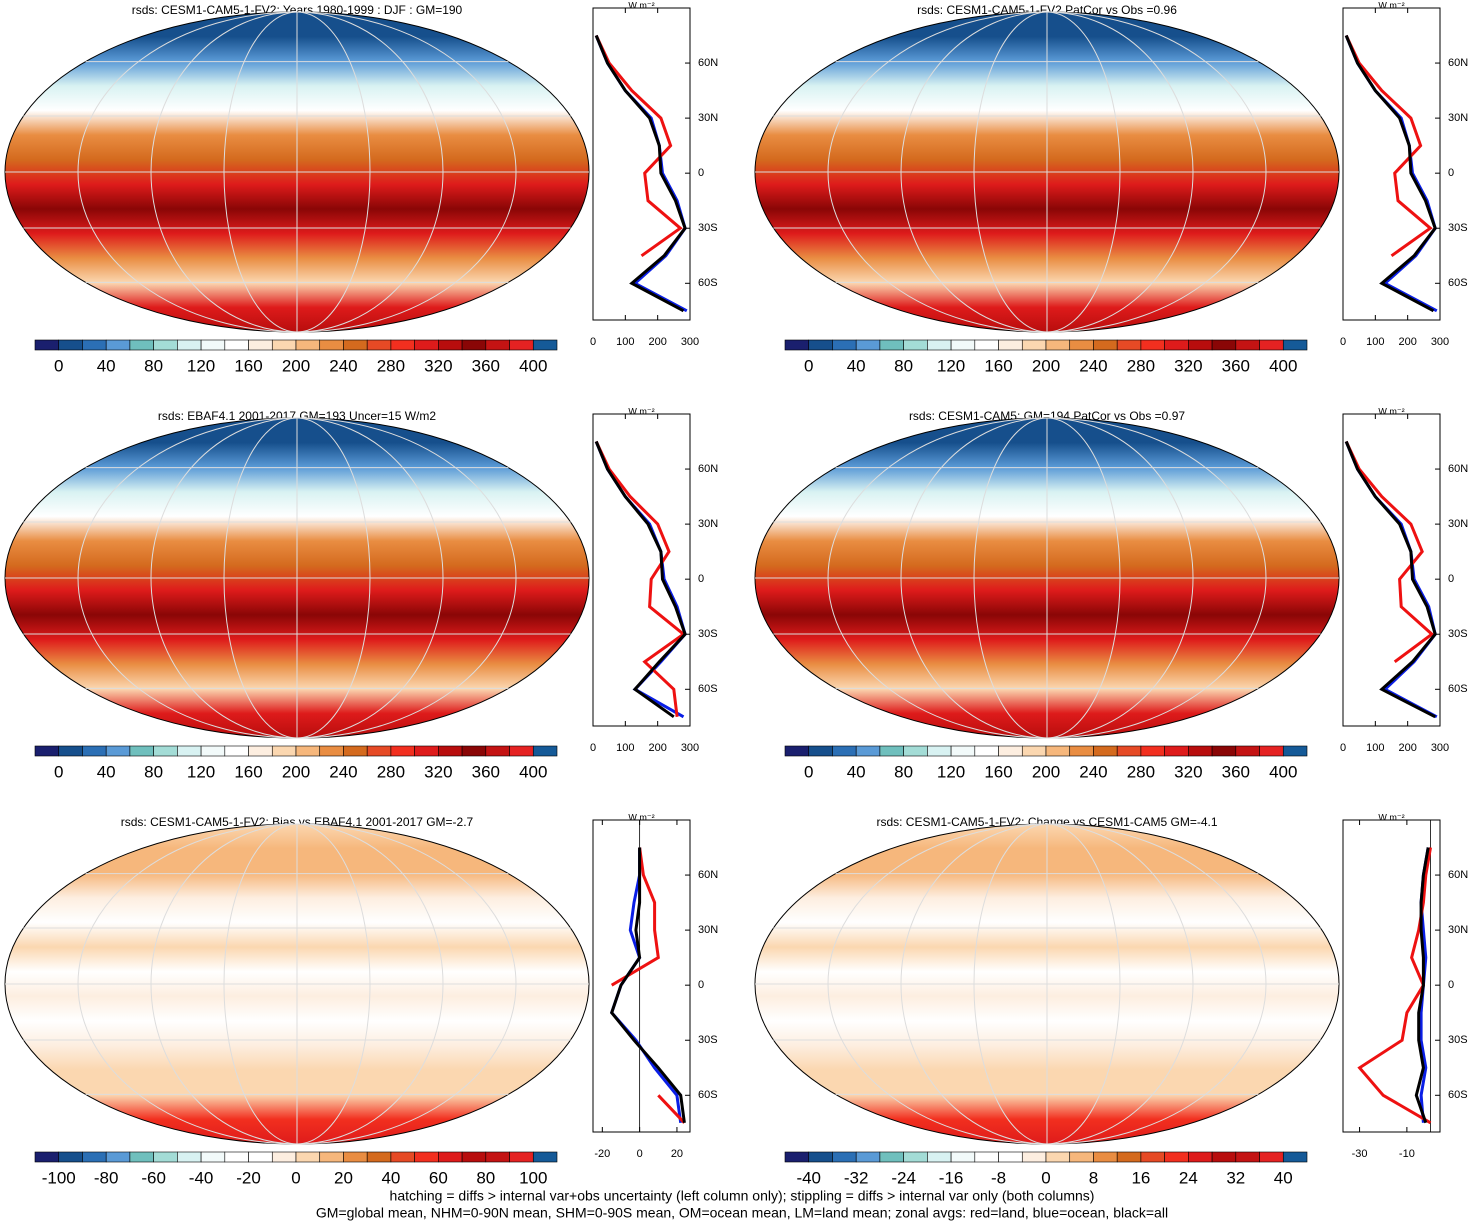  I want to click on zonal-frame, so click(641, 570).